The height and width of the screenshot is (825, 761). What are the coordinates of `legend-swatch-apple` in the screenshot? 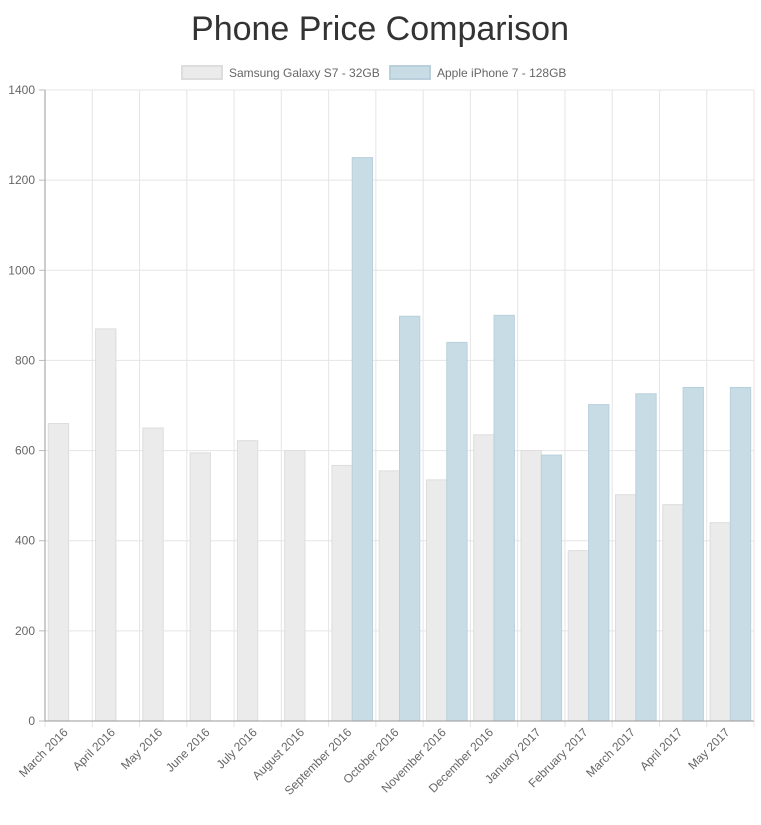 It's located at (410, 72).